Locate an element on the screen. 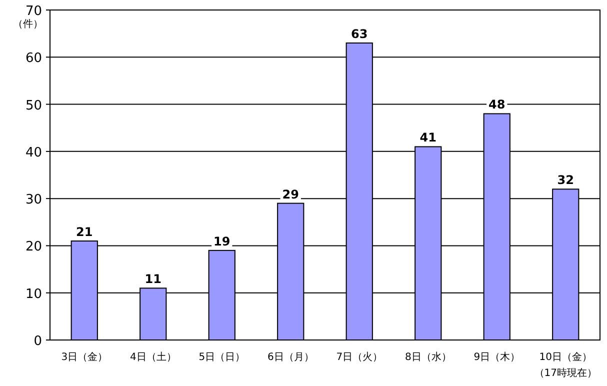 The height and width of the screenshot is (386, 607). x-tick-label: 6日（月） is located at coordinates (290, 357).